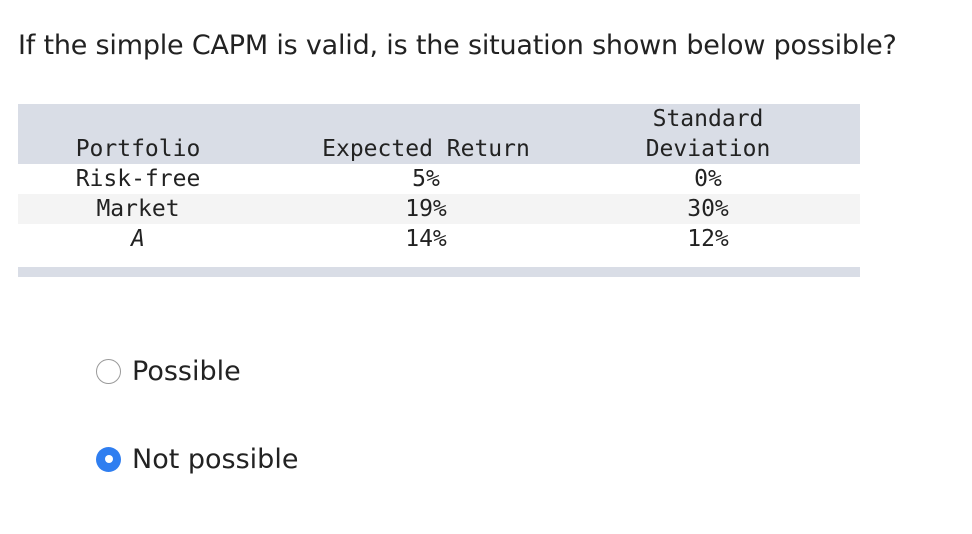  Describe the element at coordinates (138, 149) in the screenshot. I see `header-portfolio: Portfolio` at that location.